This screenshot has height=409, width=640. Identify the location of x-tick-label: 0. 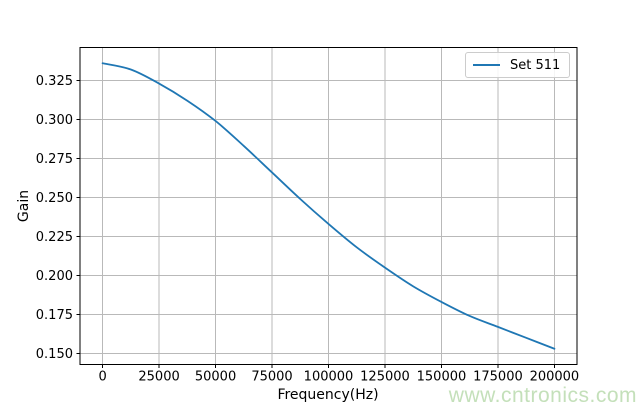
(102, 377).